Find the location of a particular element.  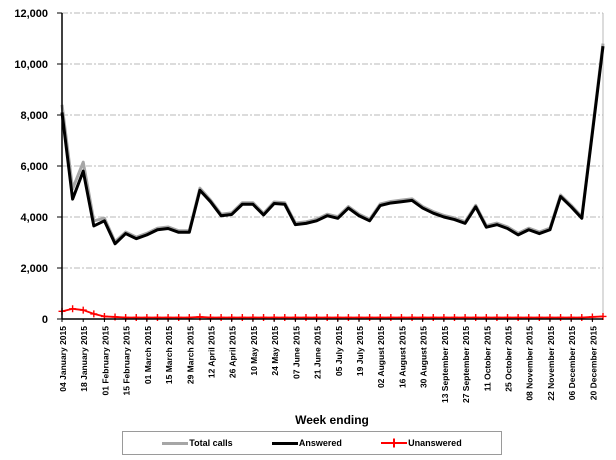

legend-label-total-calls: Total calls is located at coordinates (211, 443).